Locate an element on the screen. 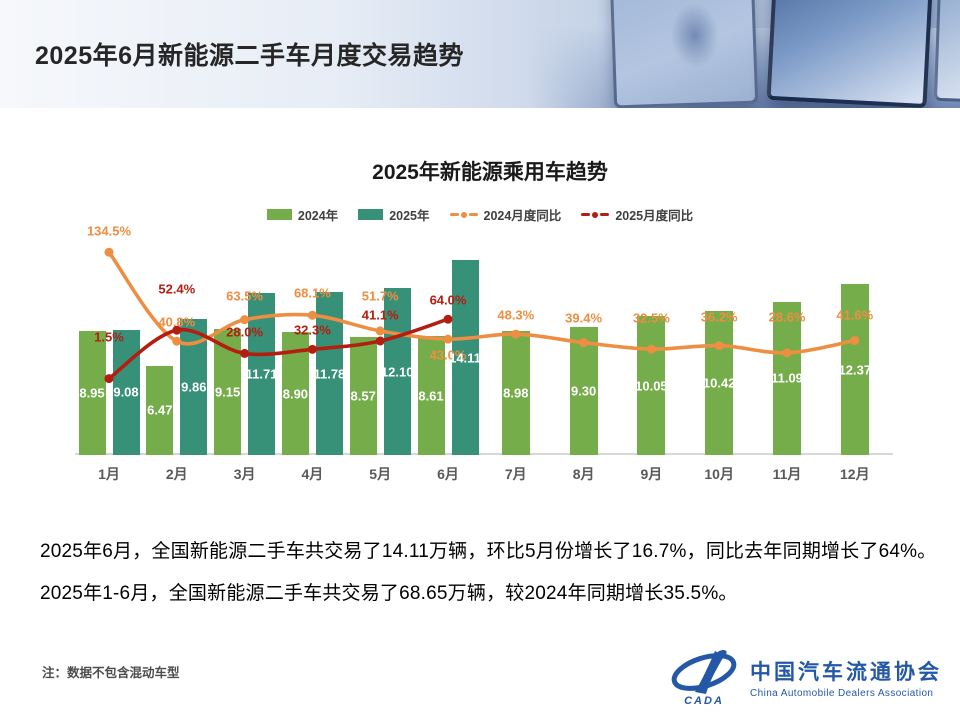 This screenshot has width=960, height=720. yoy-label-2025-m4: 32.3% is located at coordinates (312, 330).